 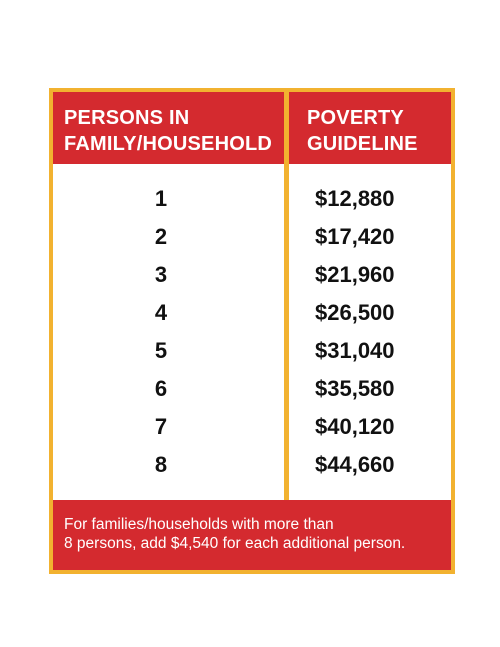 What do you see at coordinates (199, 524) in the screenshot?
I see `footer-note-line1: For families/households with more than` at bounding box center [199, 524].